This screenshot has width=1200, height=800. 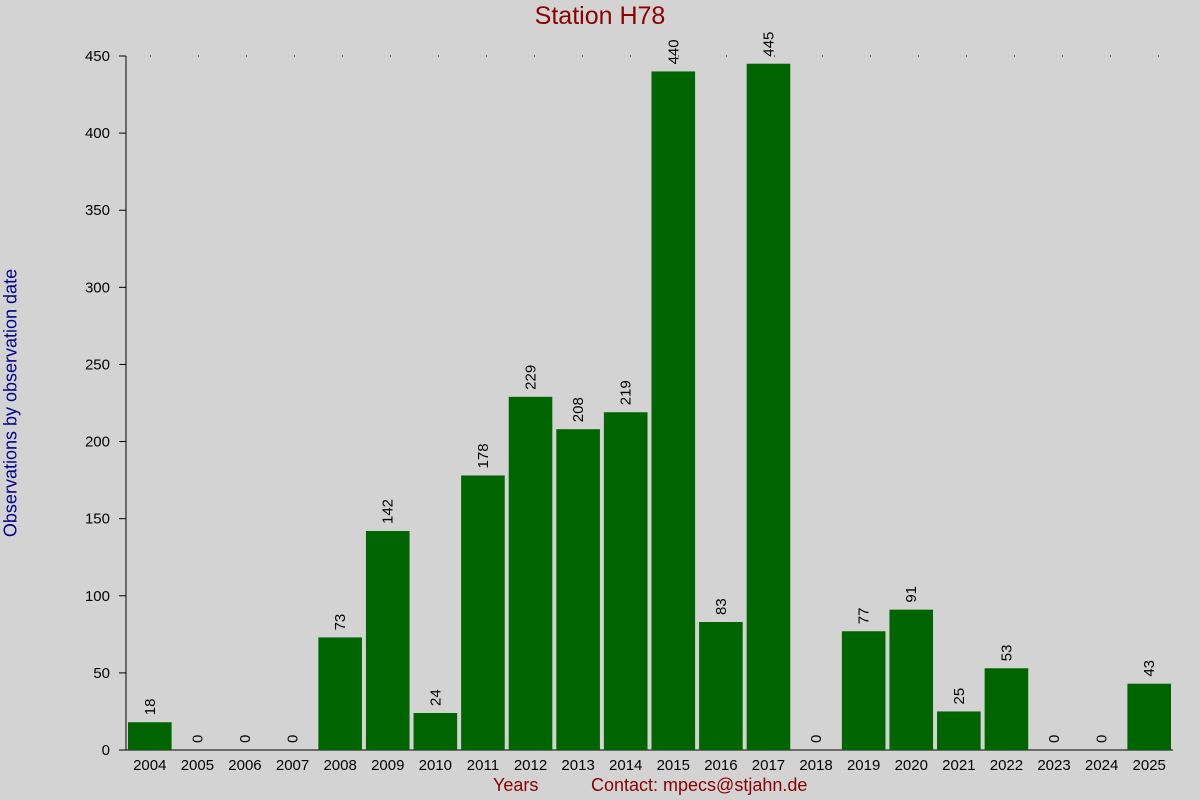 What do you see at coordinates (673, 51) in the screenshot?
I see `data-label: 440` at bounding box center [673, 51].